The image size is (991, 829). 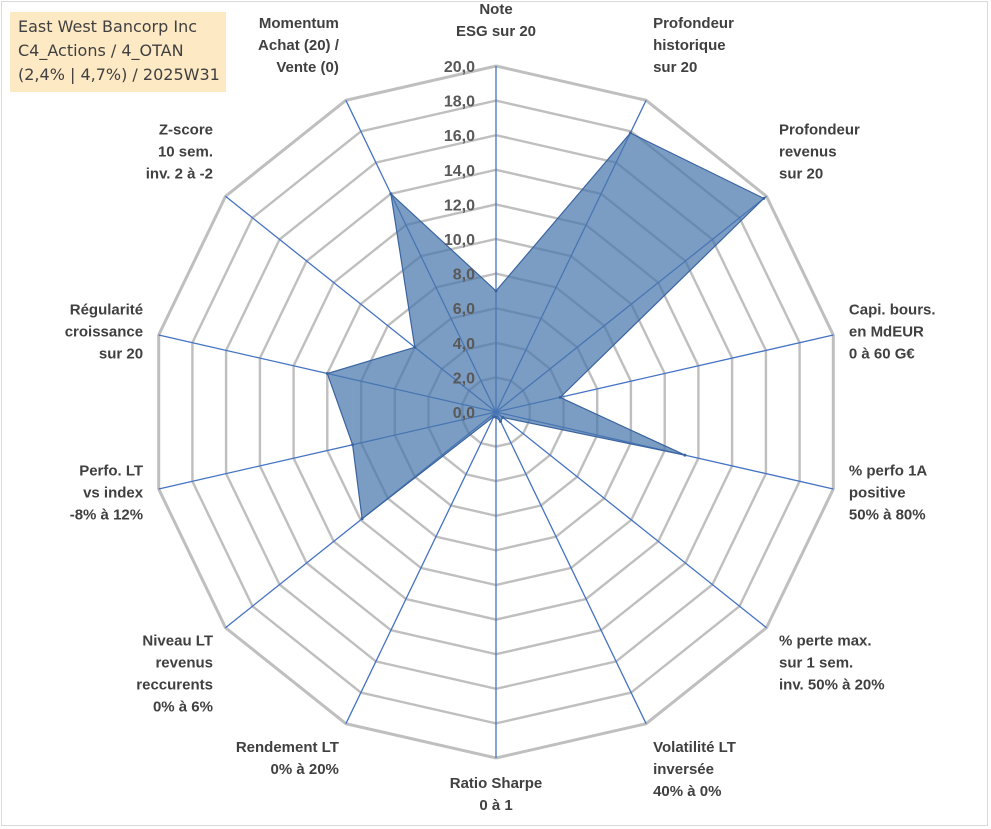 What do you see at coordinates (464, 344) in the screenshot?
I see `tick-label: 4,0` at bounding box center [464, 344].